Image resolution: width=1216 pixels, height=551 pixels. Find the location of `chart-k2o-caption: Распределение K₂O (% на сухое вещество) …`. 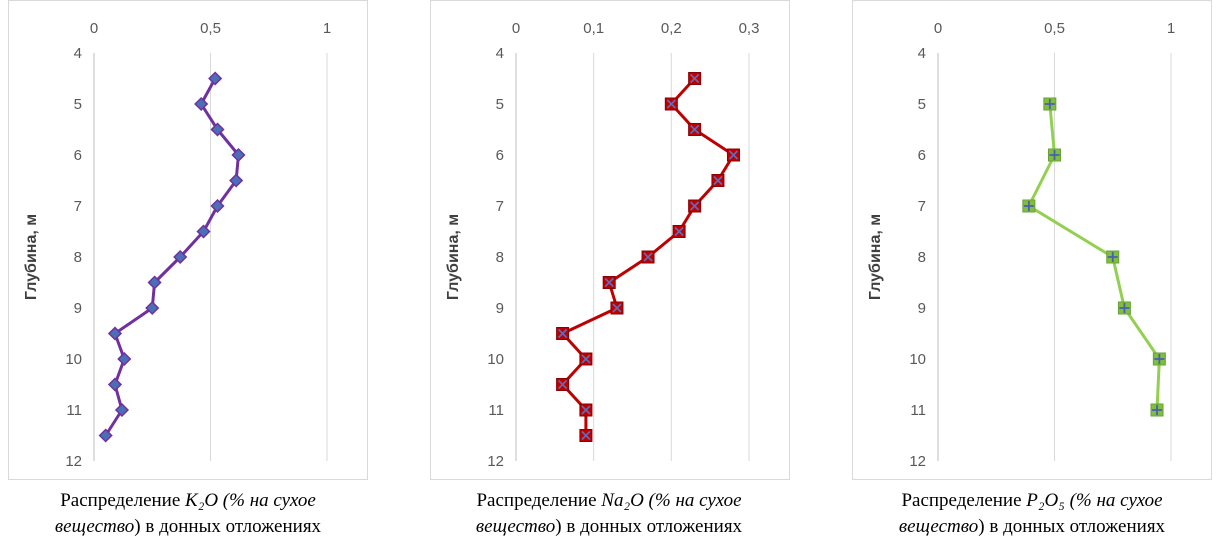

chart-k2o-caption: Распределение K₂O (% на сухое вещество) … is located at coordinates (189, 514).